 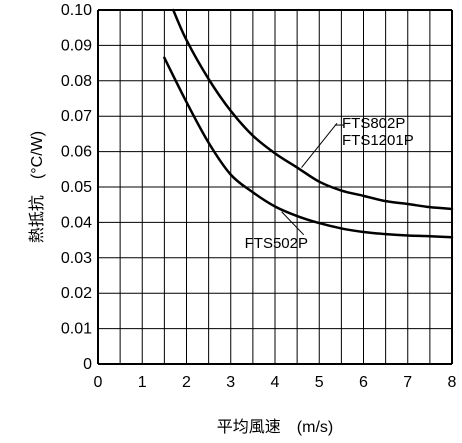 What do you see at coordinates (319, 382) in the screenshot?
I see `x-tick-label: 5` at bounding box center [319, 382].